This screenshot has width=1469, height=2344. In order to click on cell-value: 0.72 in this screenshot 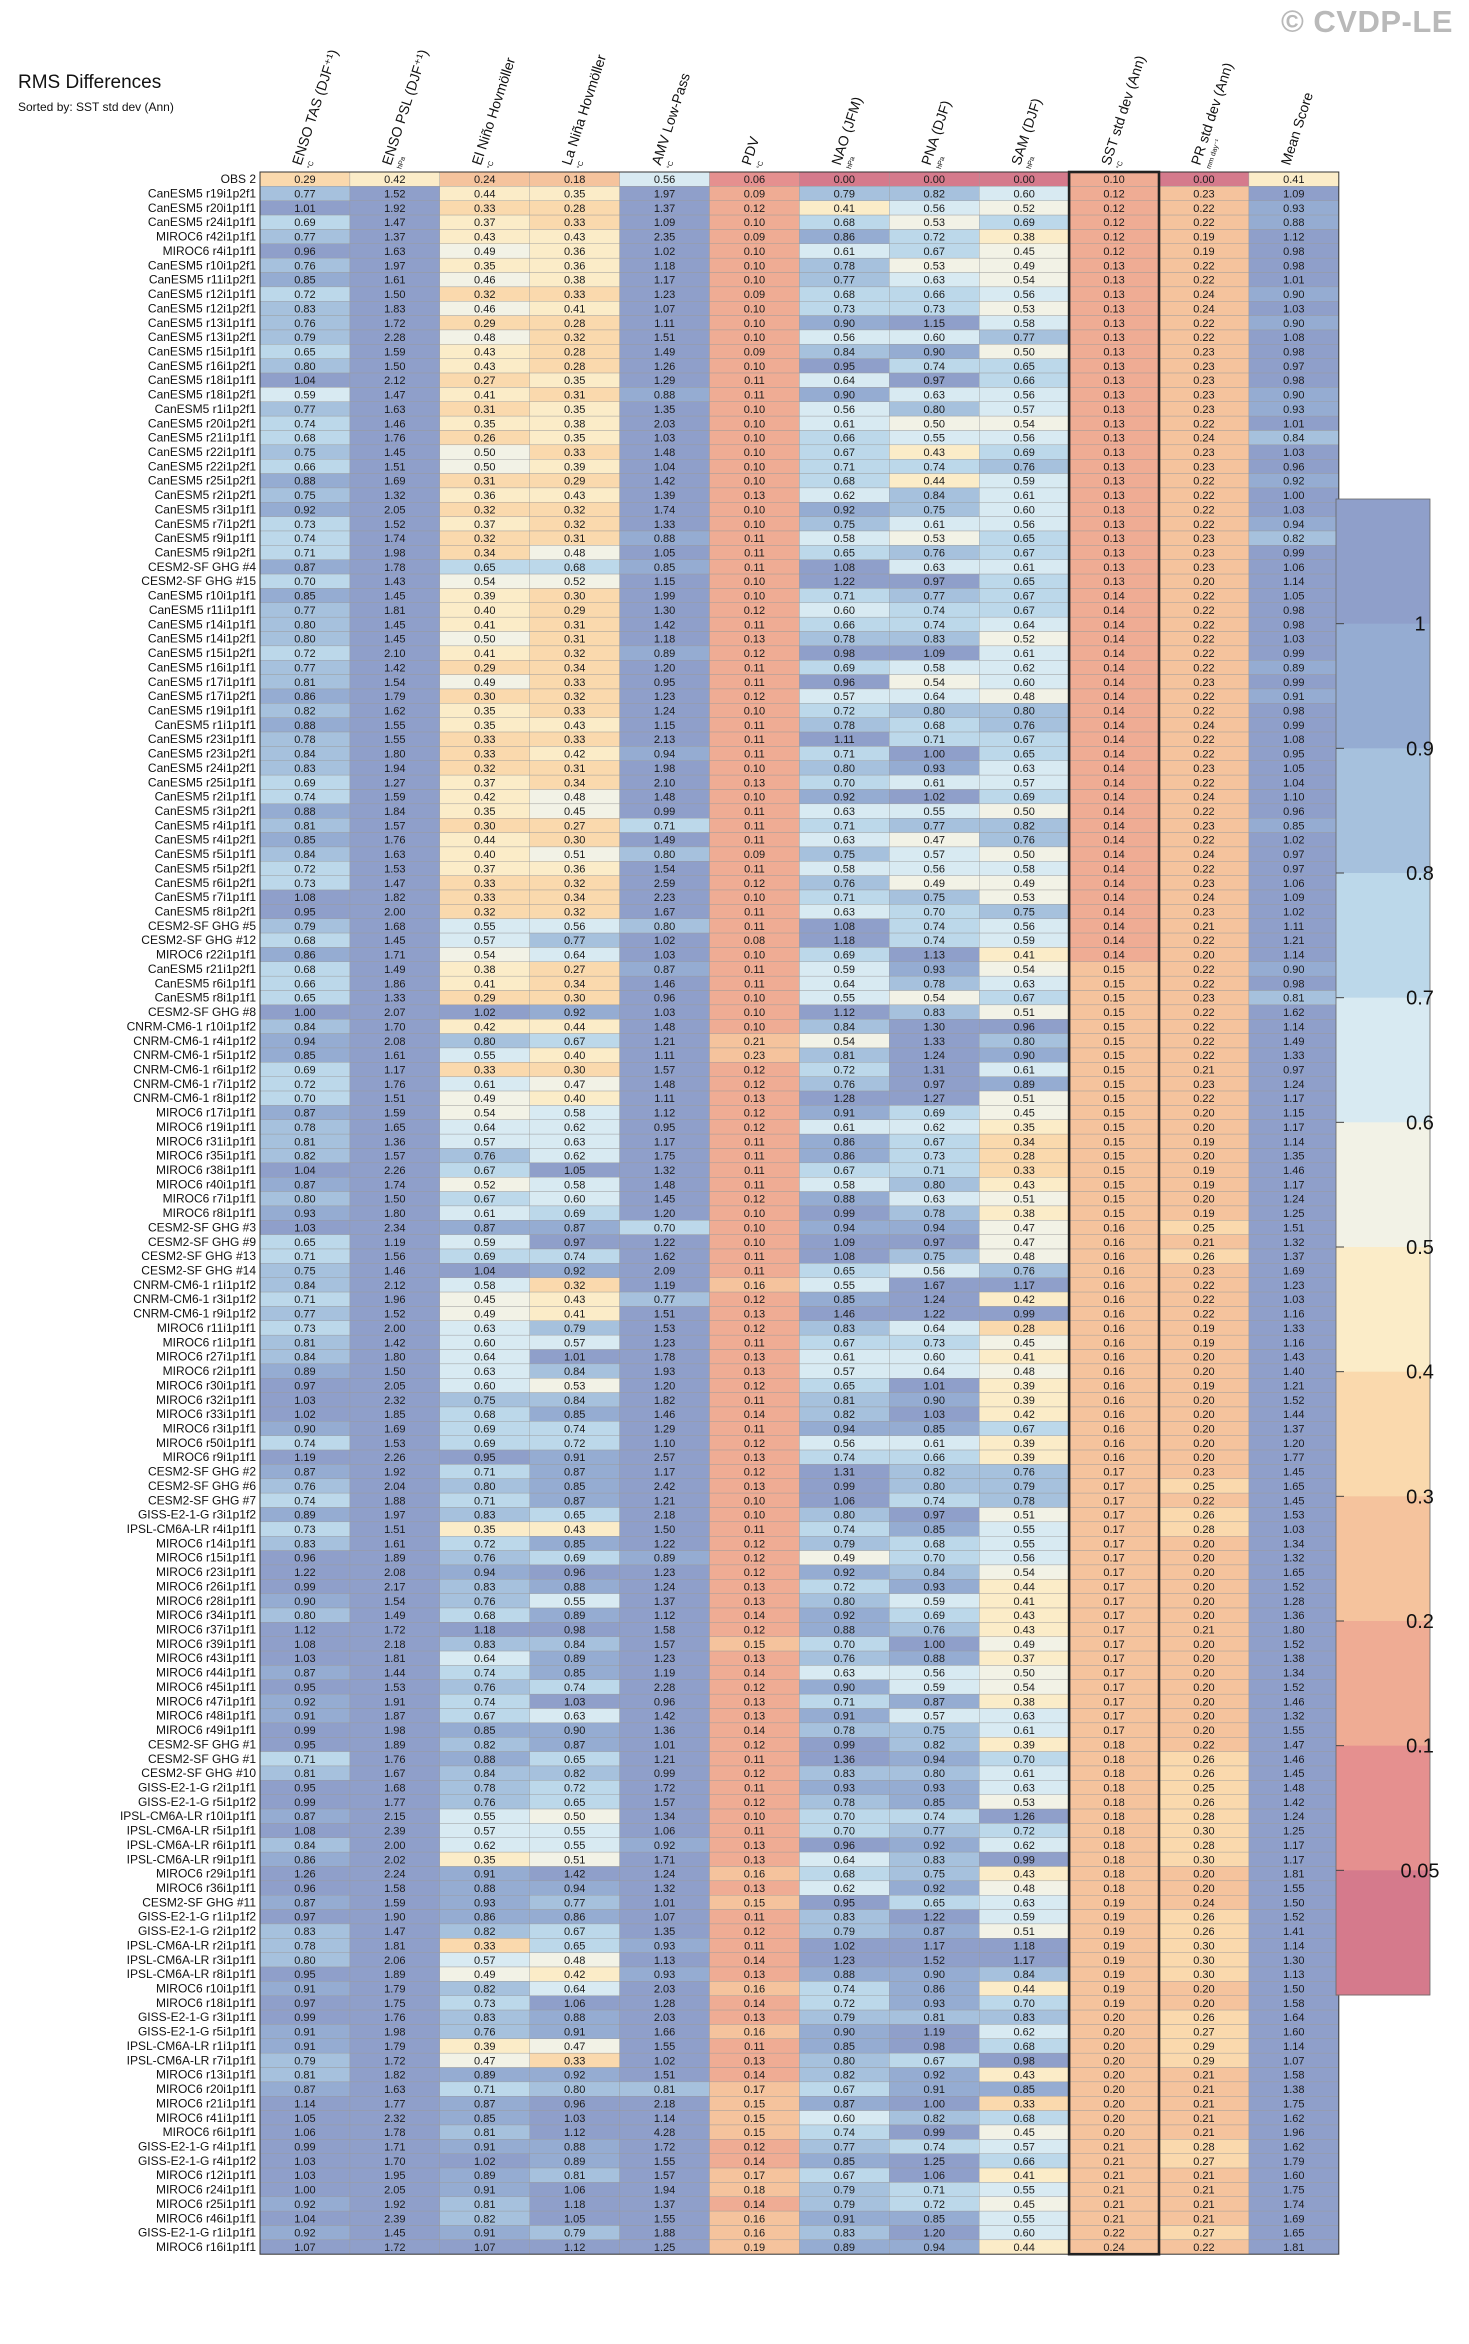, I will do `click(1023, 1832)`.